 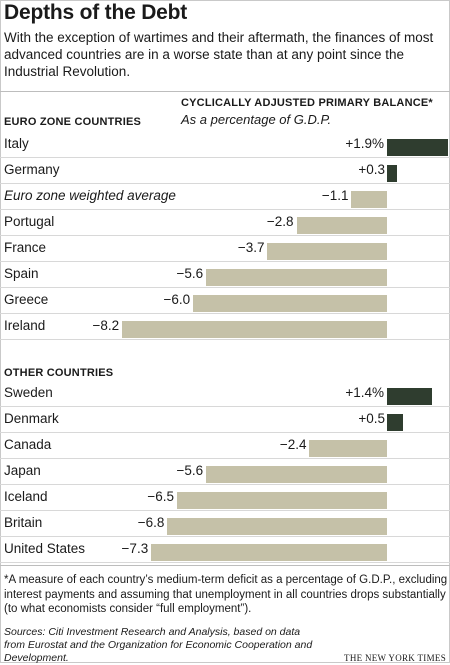 I want to click on category-label: Britain, so click(x=23, y=522).